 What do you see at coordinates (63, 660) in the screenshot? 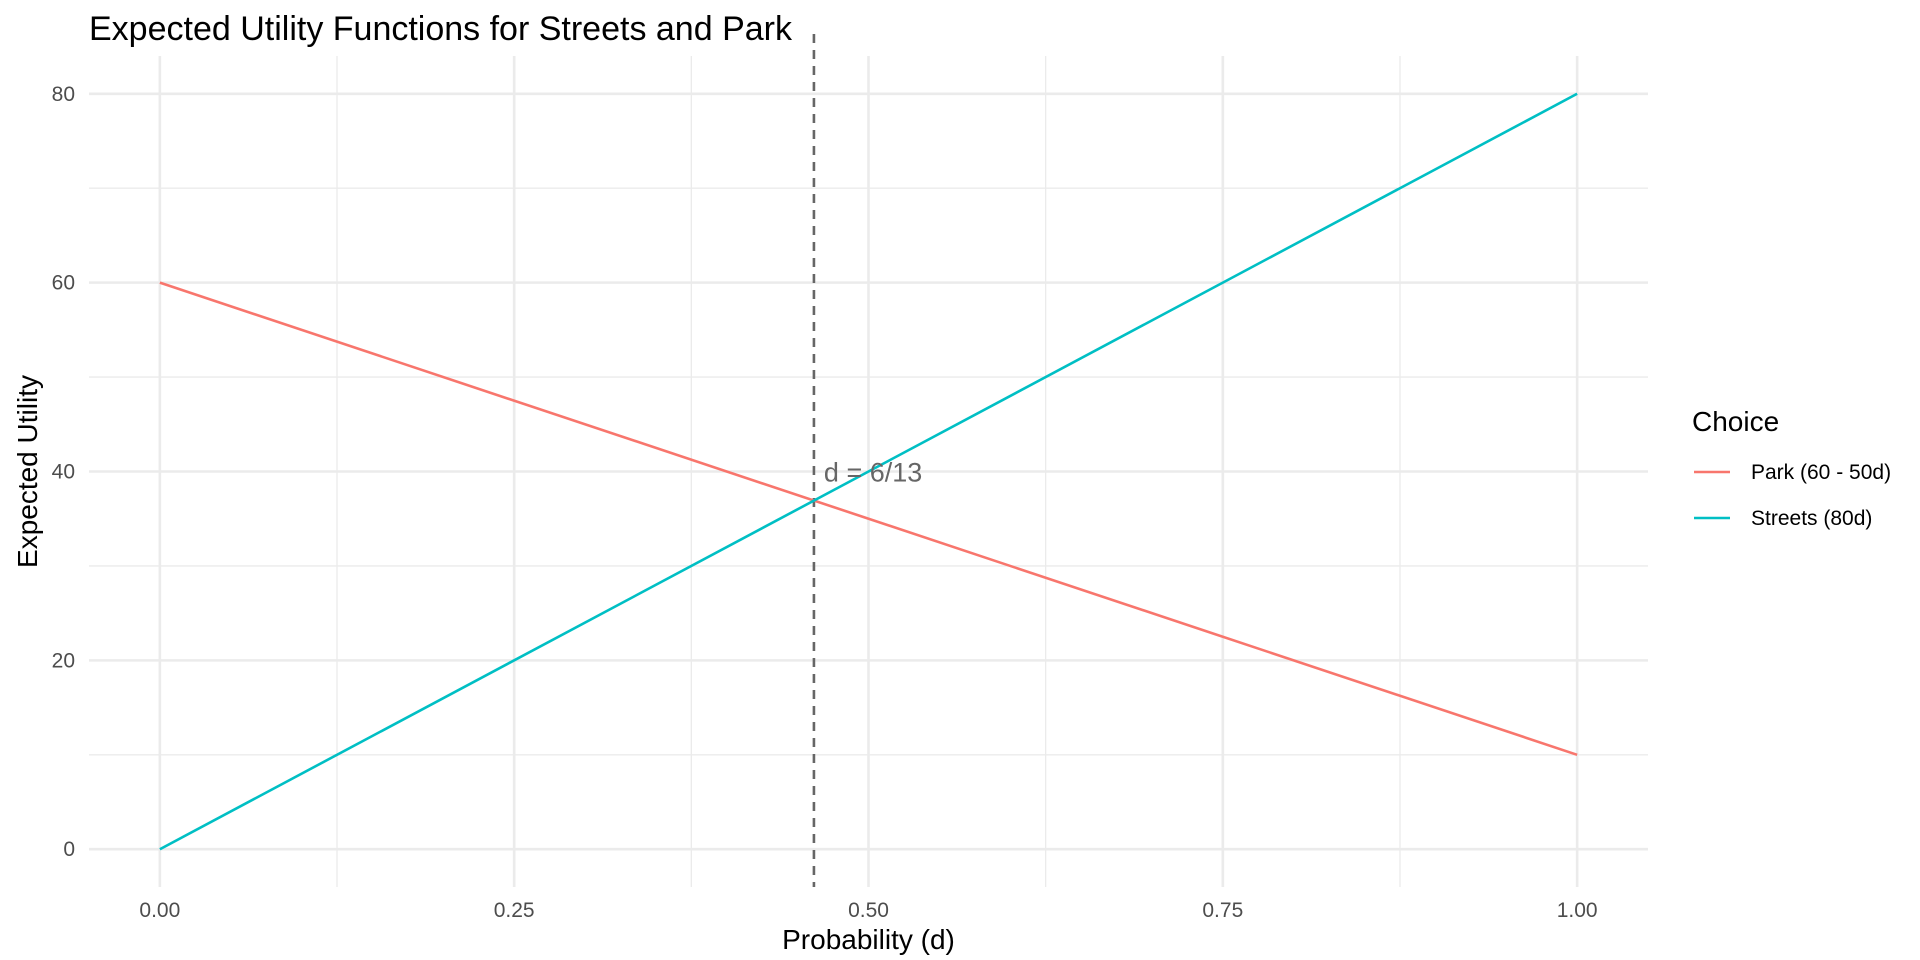
I see `y-tick-label: 20` at bounding box center [63, 660].